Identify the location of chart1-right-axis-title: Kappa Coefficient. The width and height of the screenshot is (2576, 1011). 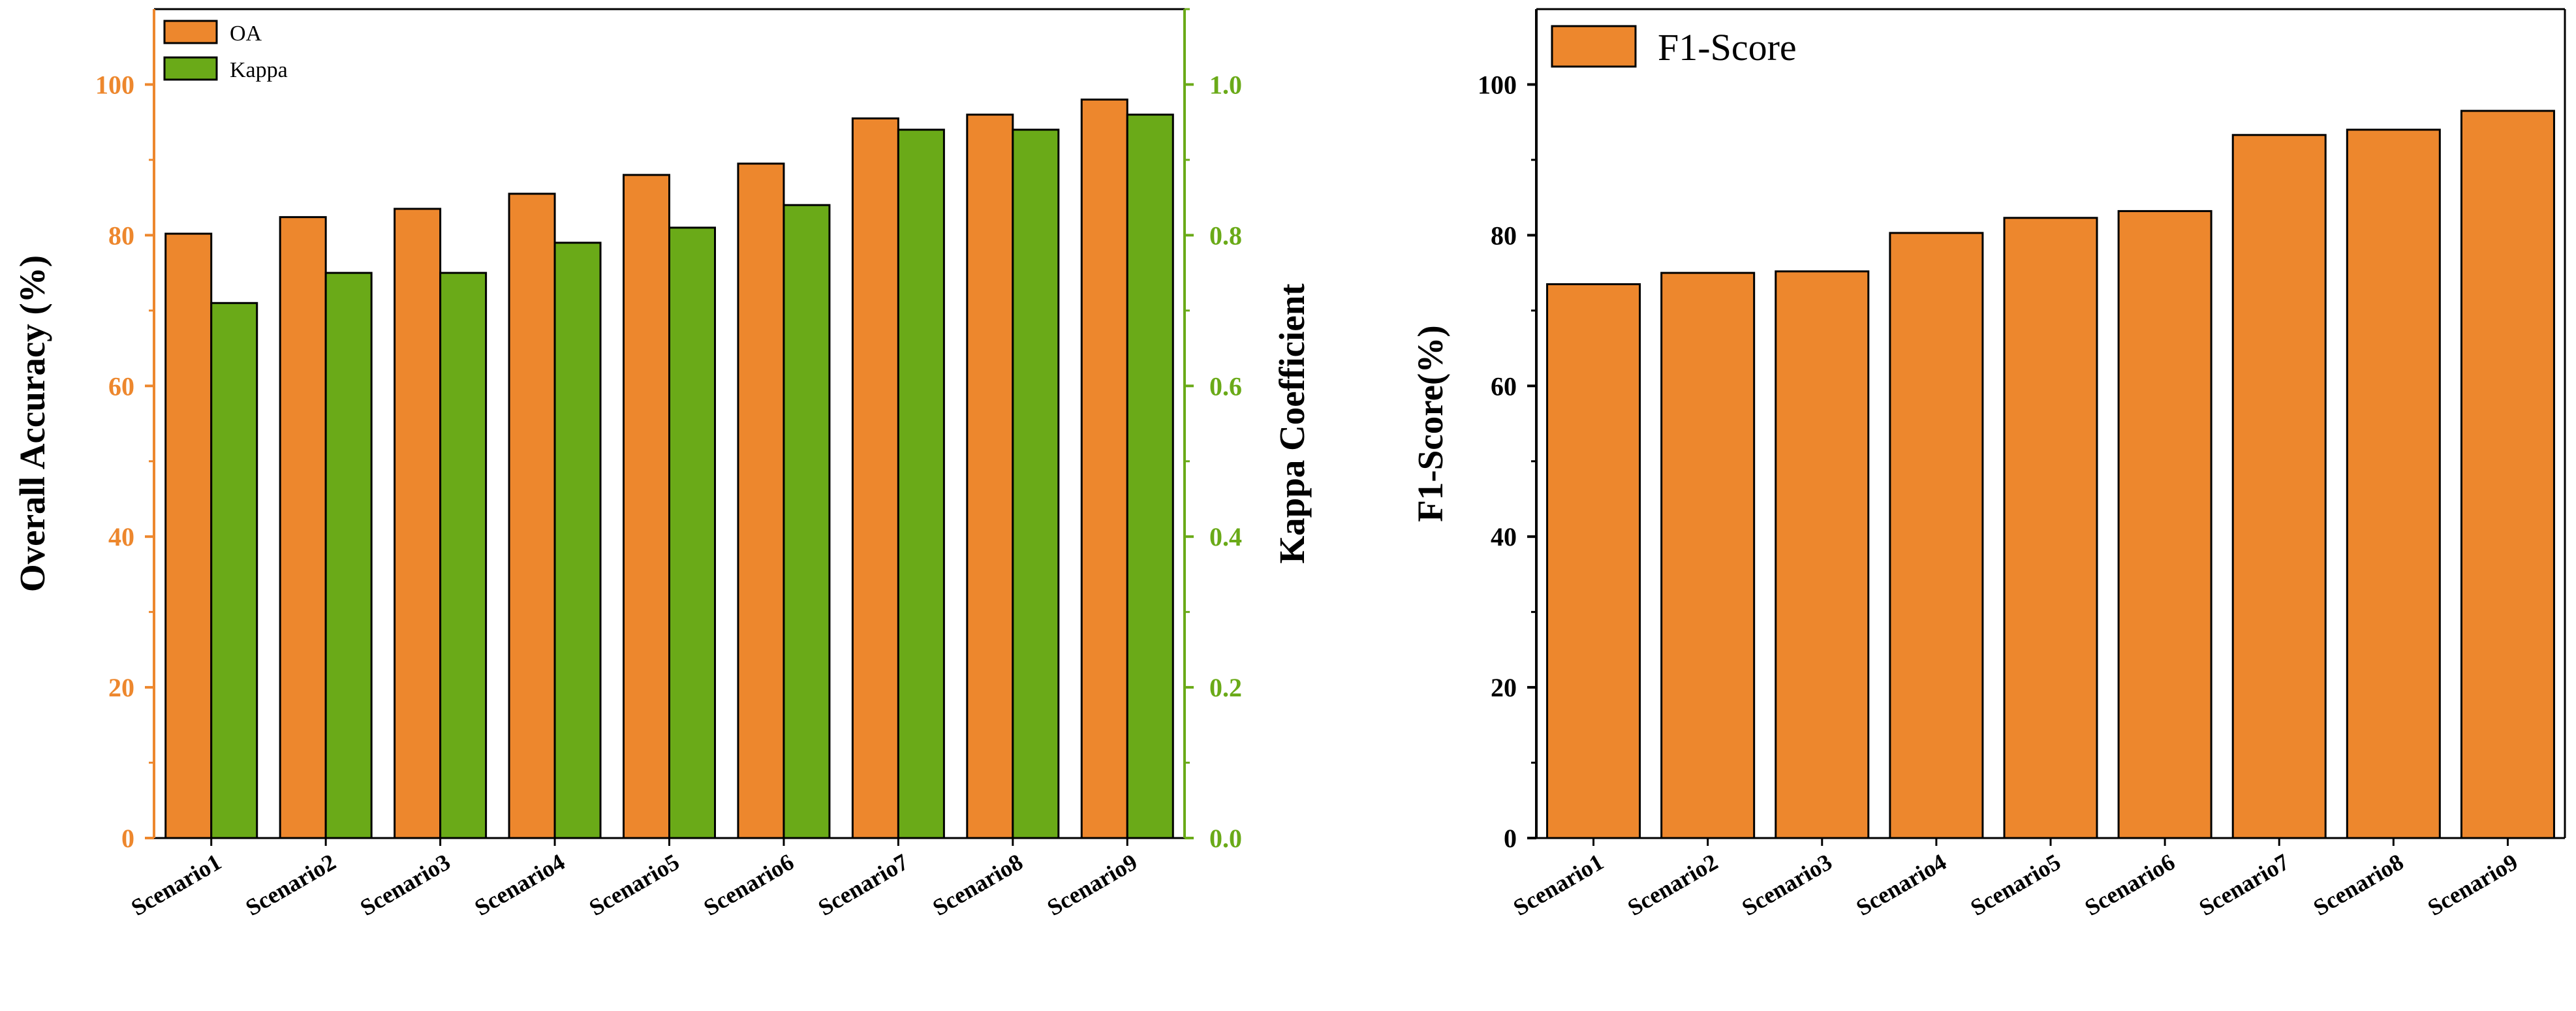
(1292, 423).